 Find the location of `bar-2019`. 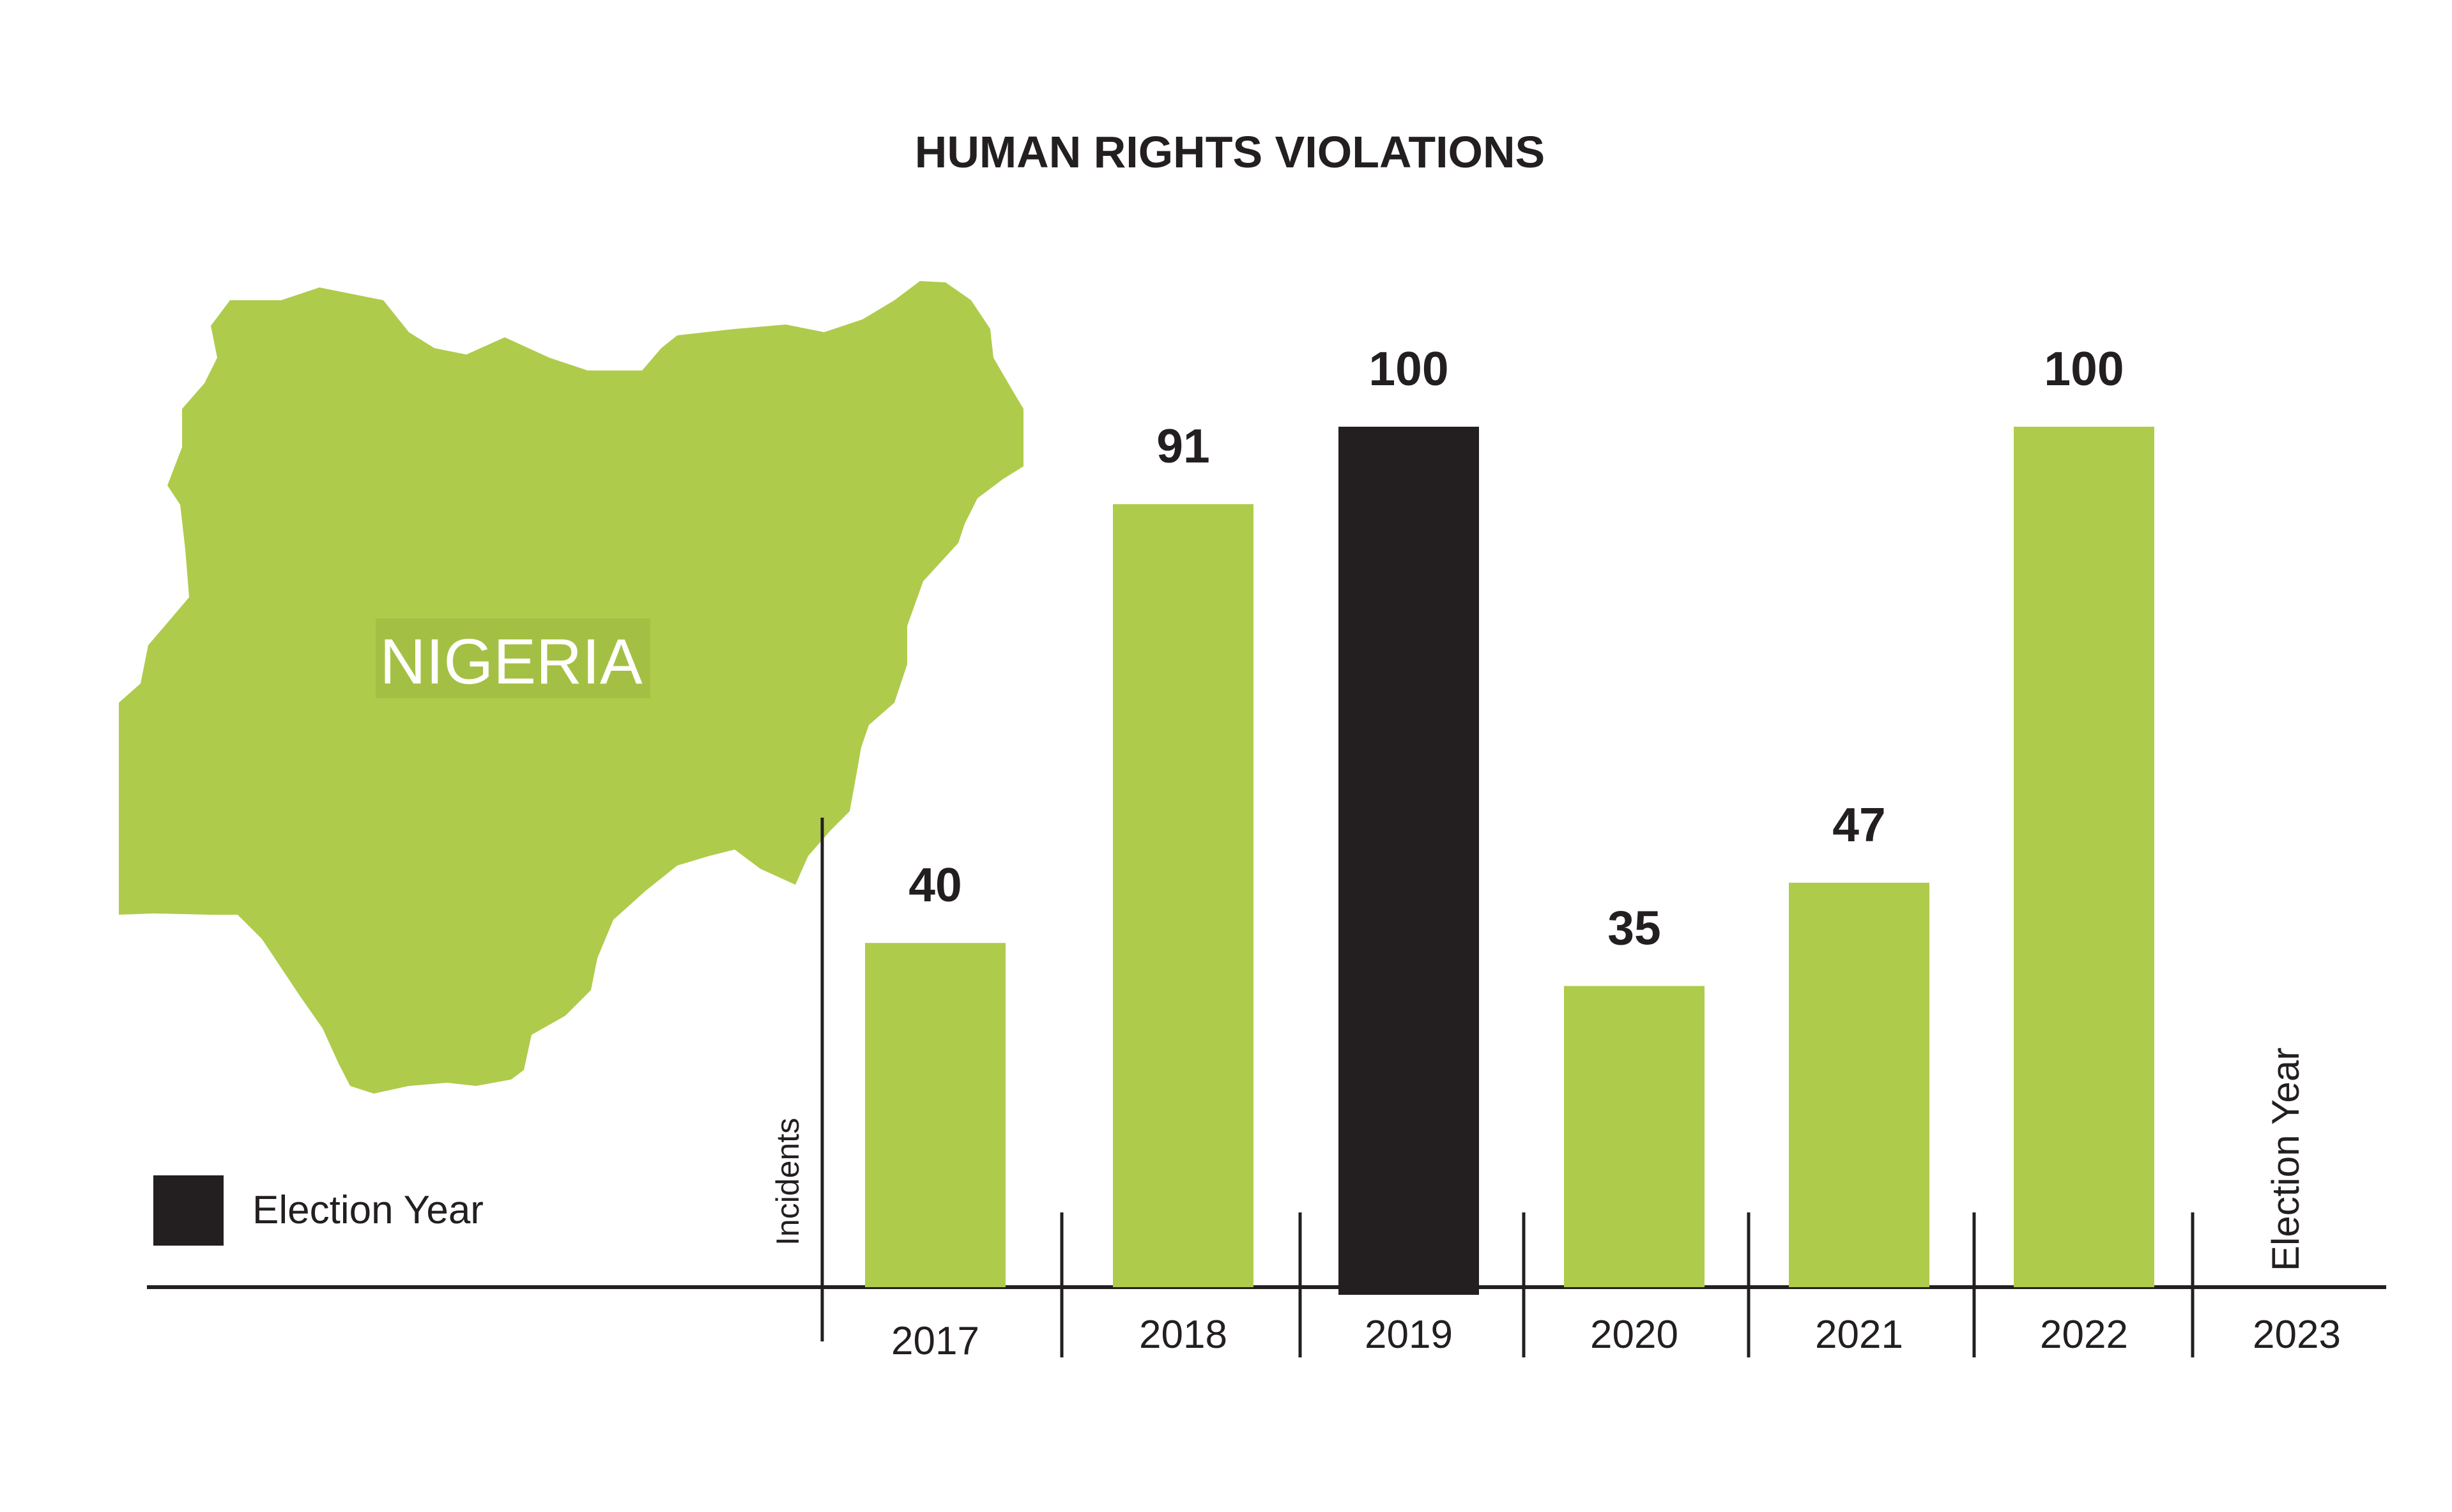

bar-2019 is located at coordinates (1408, 861).